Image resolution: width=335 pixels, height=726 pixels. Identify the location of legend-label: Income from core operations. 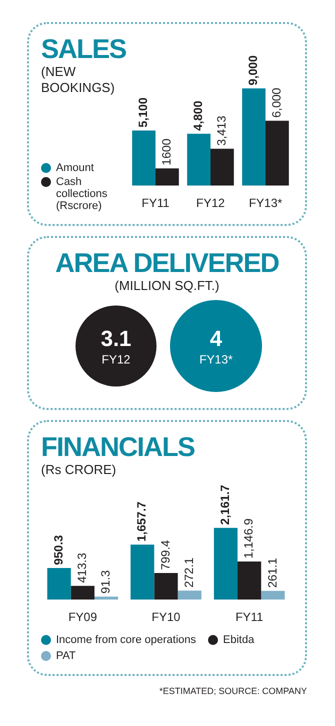
(126, 640).